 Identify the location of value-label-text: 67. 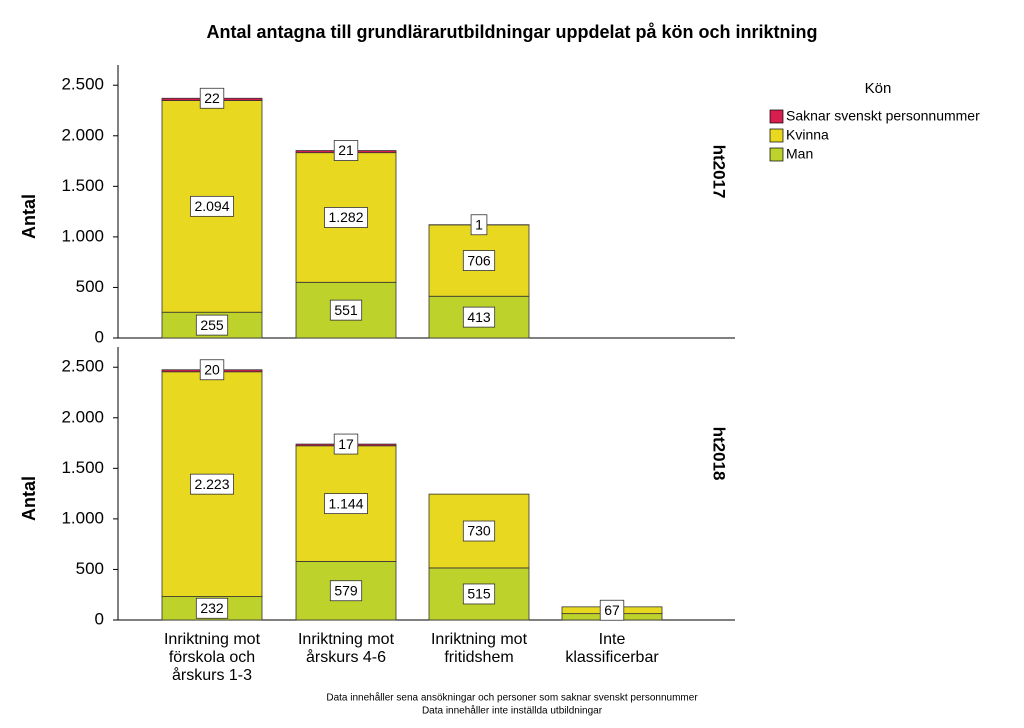
(612, 610).